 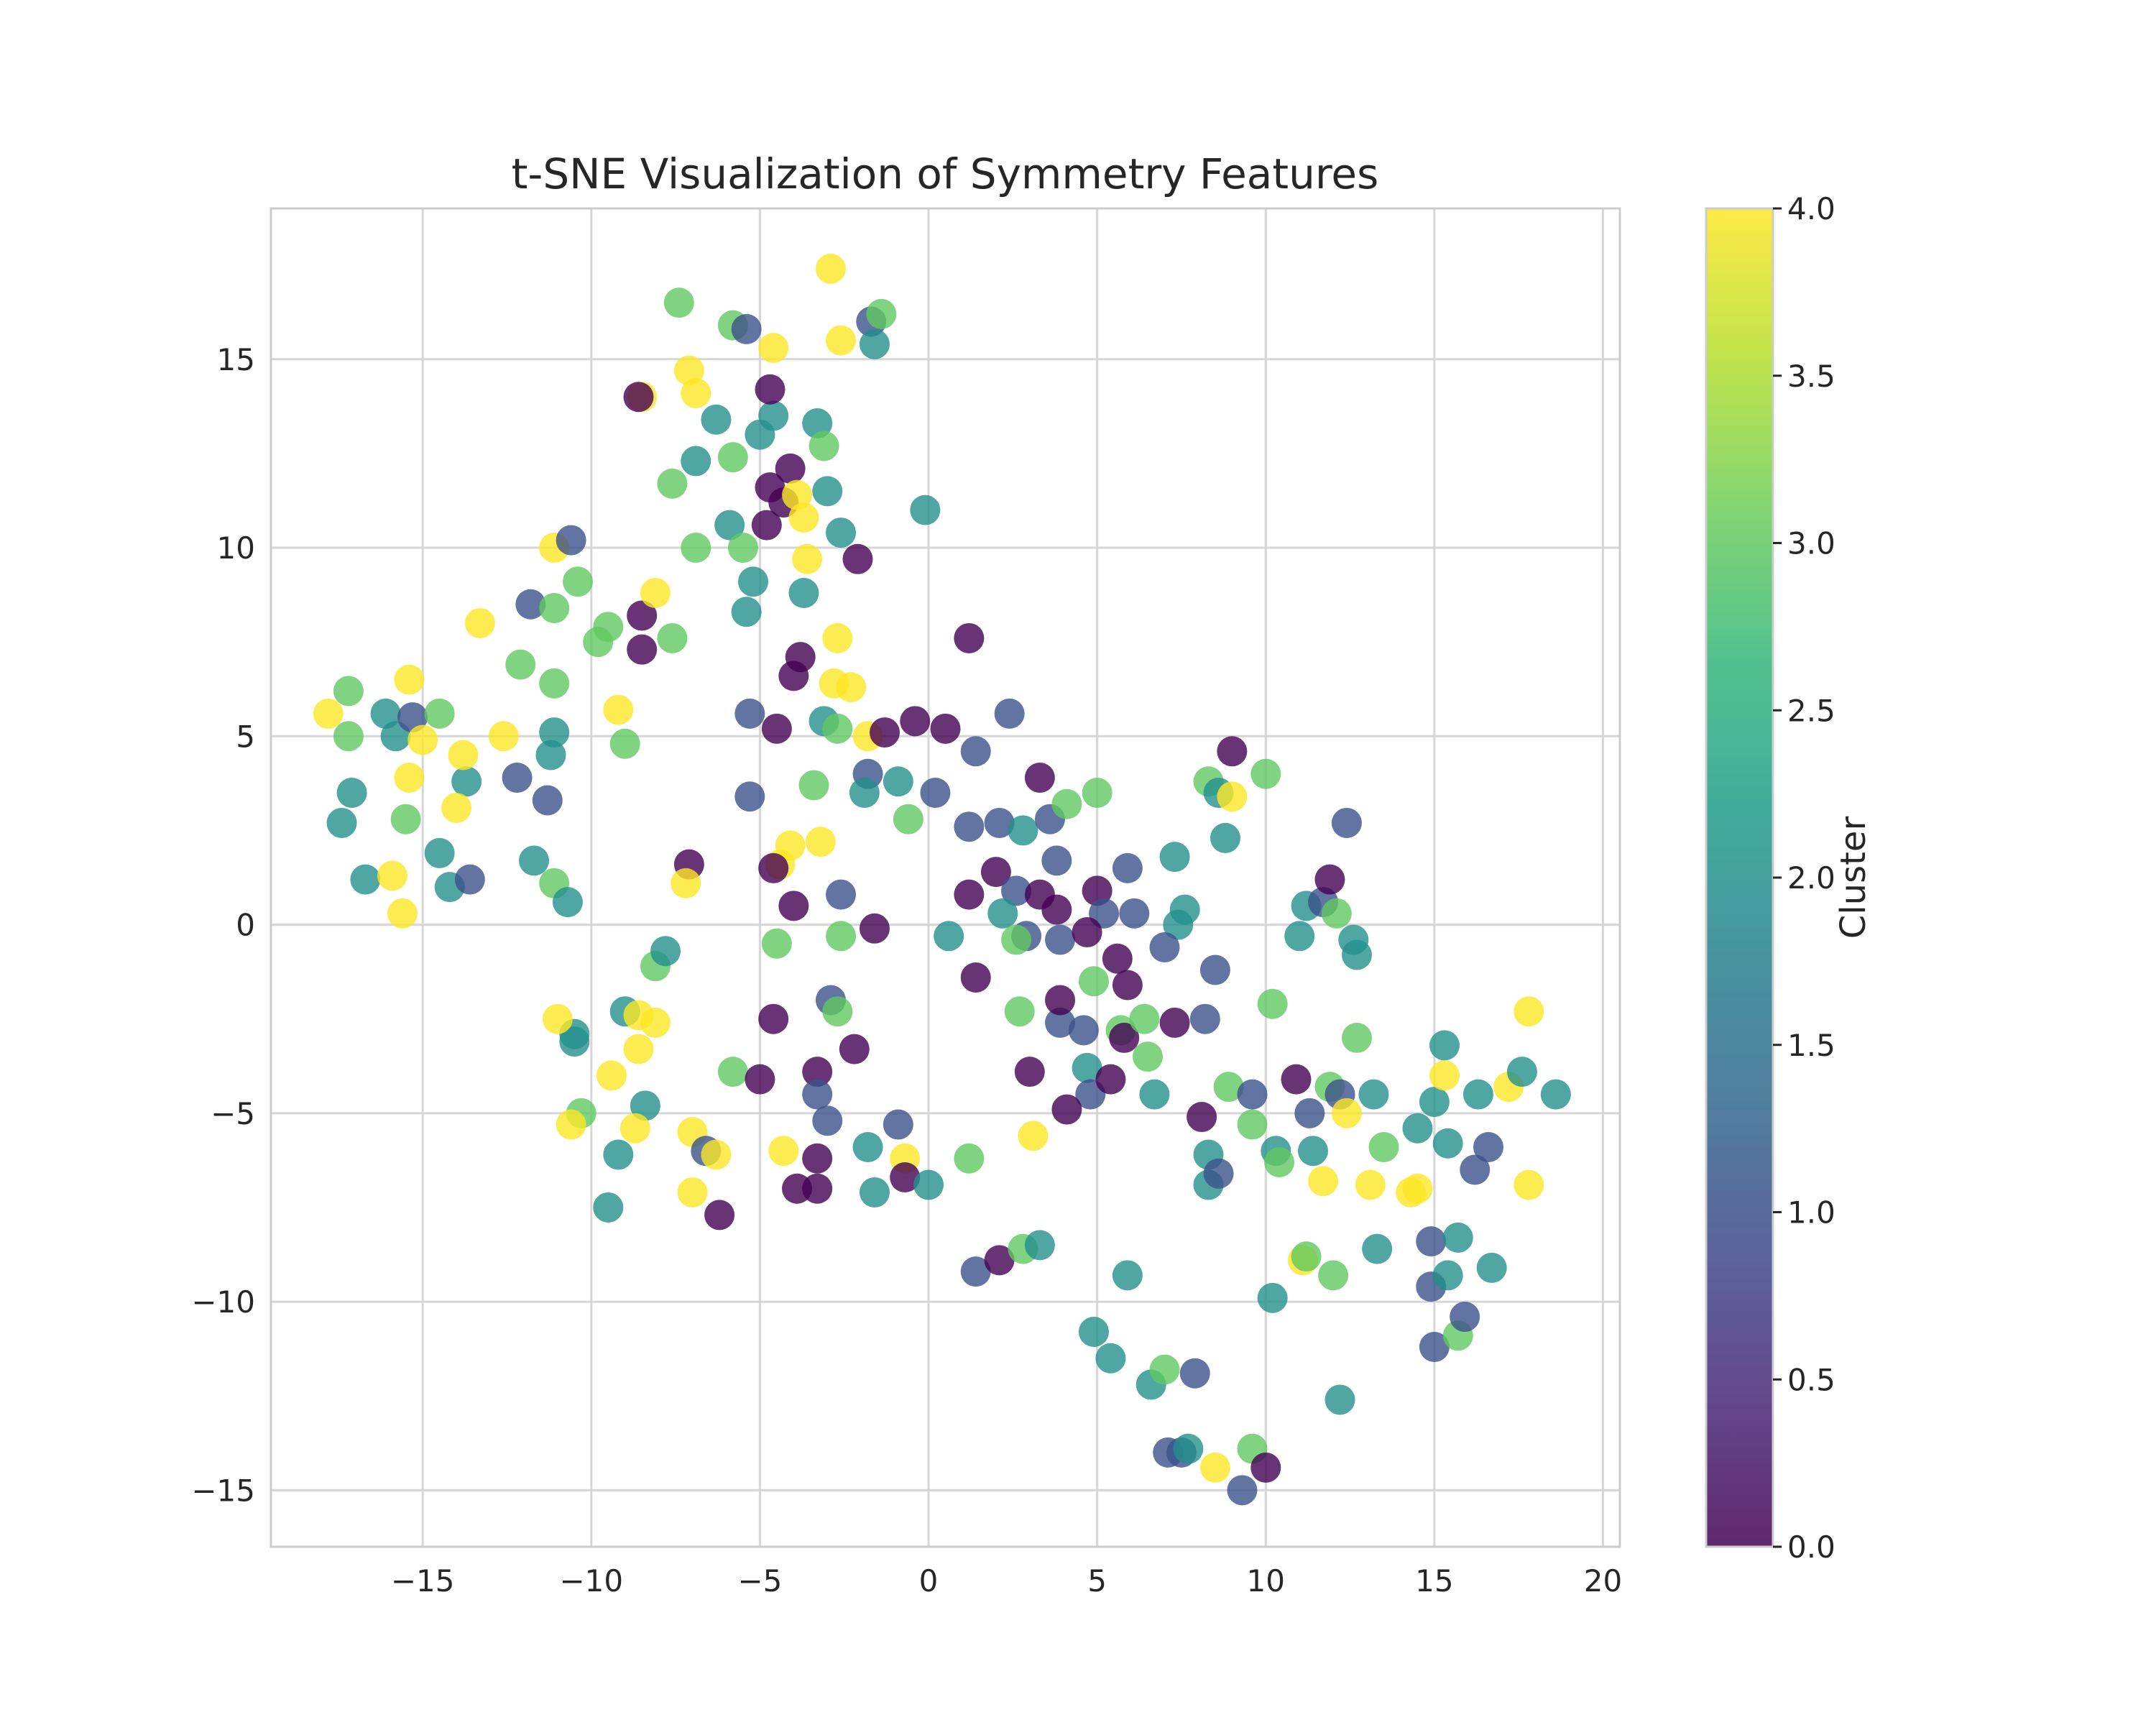 I want to click on colorbar-tick-label: 2.0, so click(x=1811, y=878).